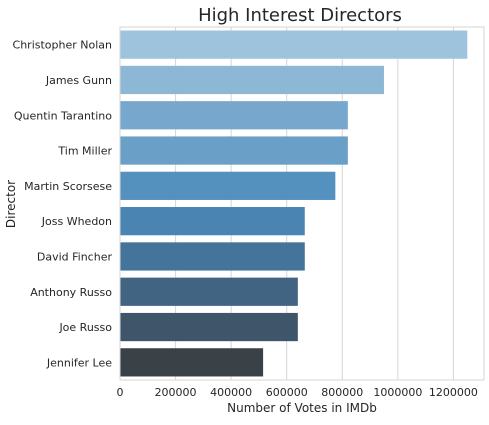 The height and width of the screenshot is (425, 489). Describe the element at coordinates (176, 392) in the screenshot. I see `x-tick-label: 200000` at that location.